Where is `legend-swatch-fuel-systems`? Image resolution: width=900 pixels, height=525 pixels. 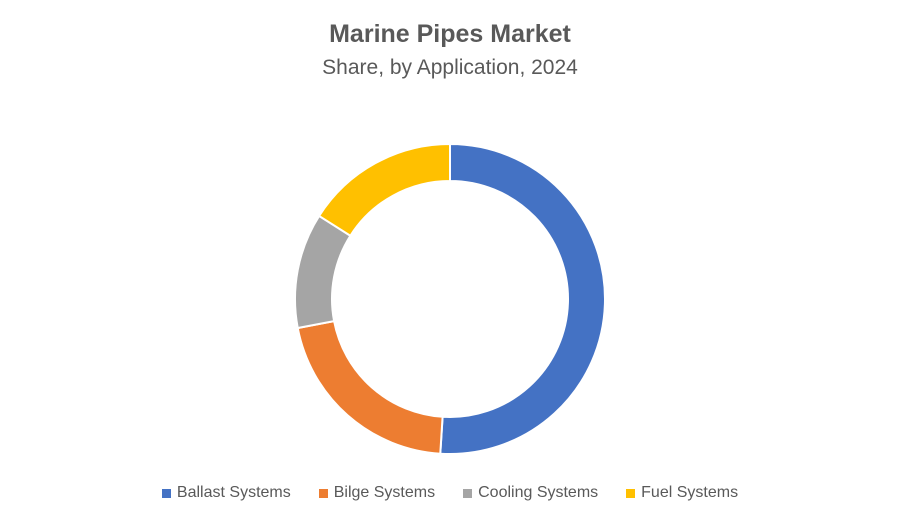 legend-swatch-fuel-systems is located at coordinates (631, 493).